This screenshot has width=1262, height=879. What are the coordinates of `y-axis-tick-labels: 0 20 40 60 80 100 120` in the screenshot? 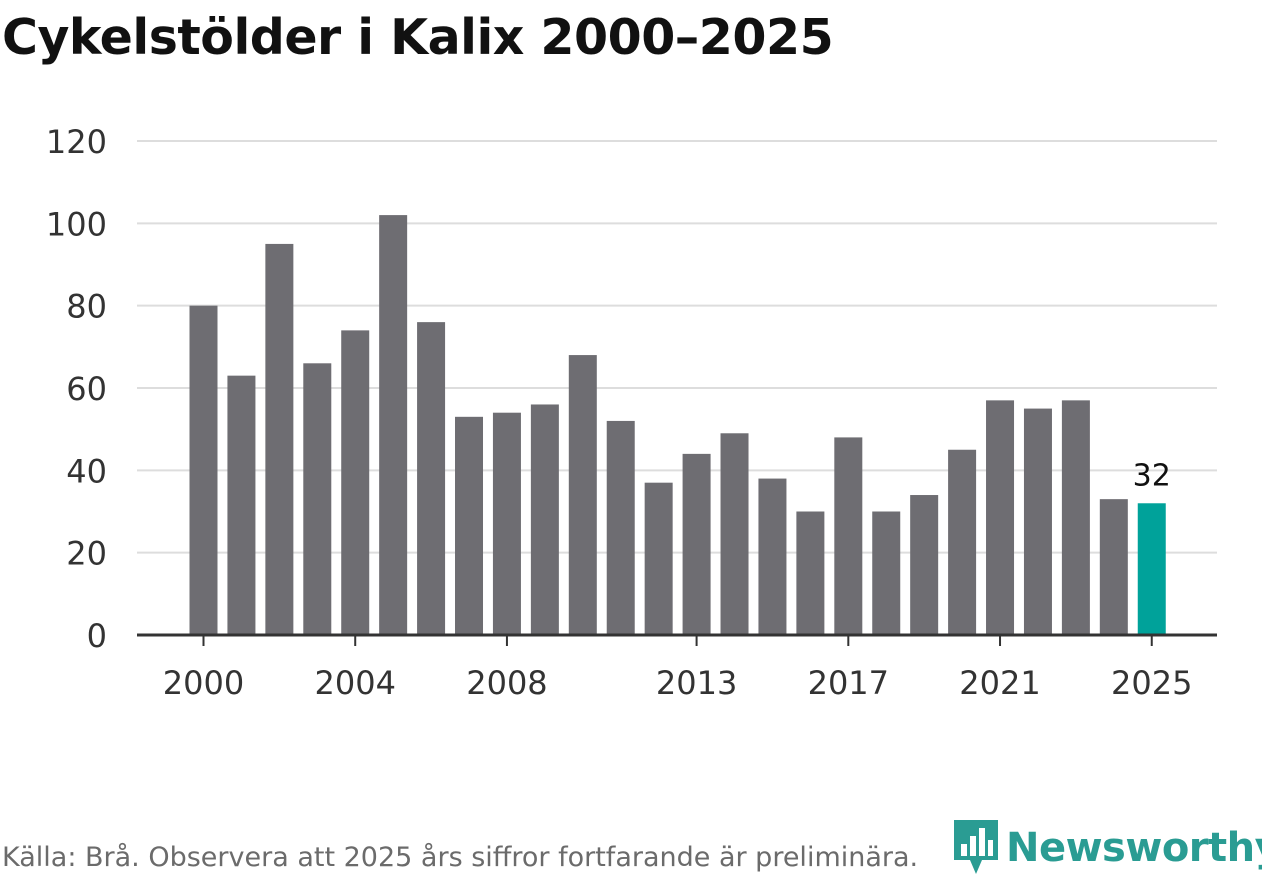 It's located at (76, 389).